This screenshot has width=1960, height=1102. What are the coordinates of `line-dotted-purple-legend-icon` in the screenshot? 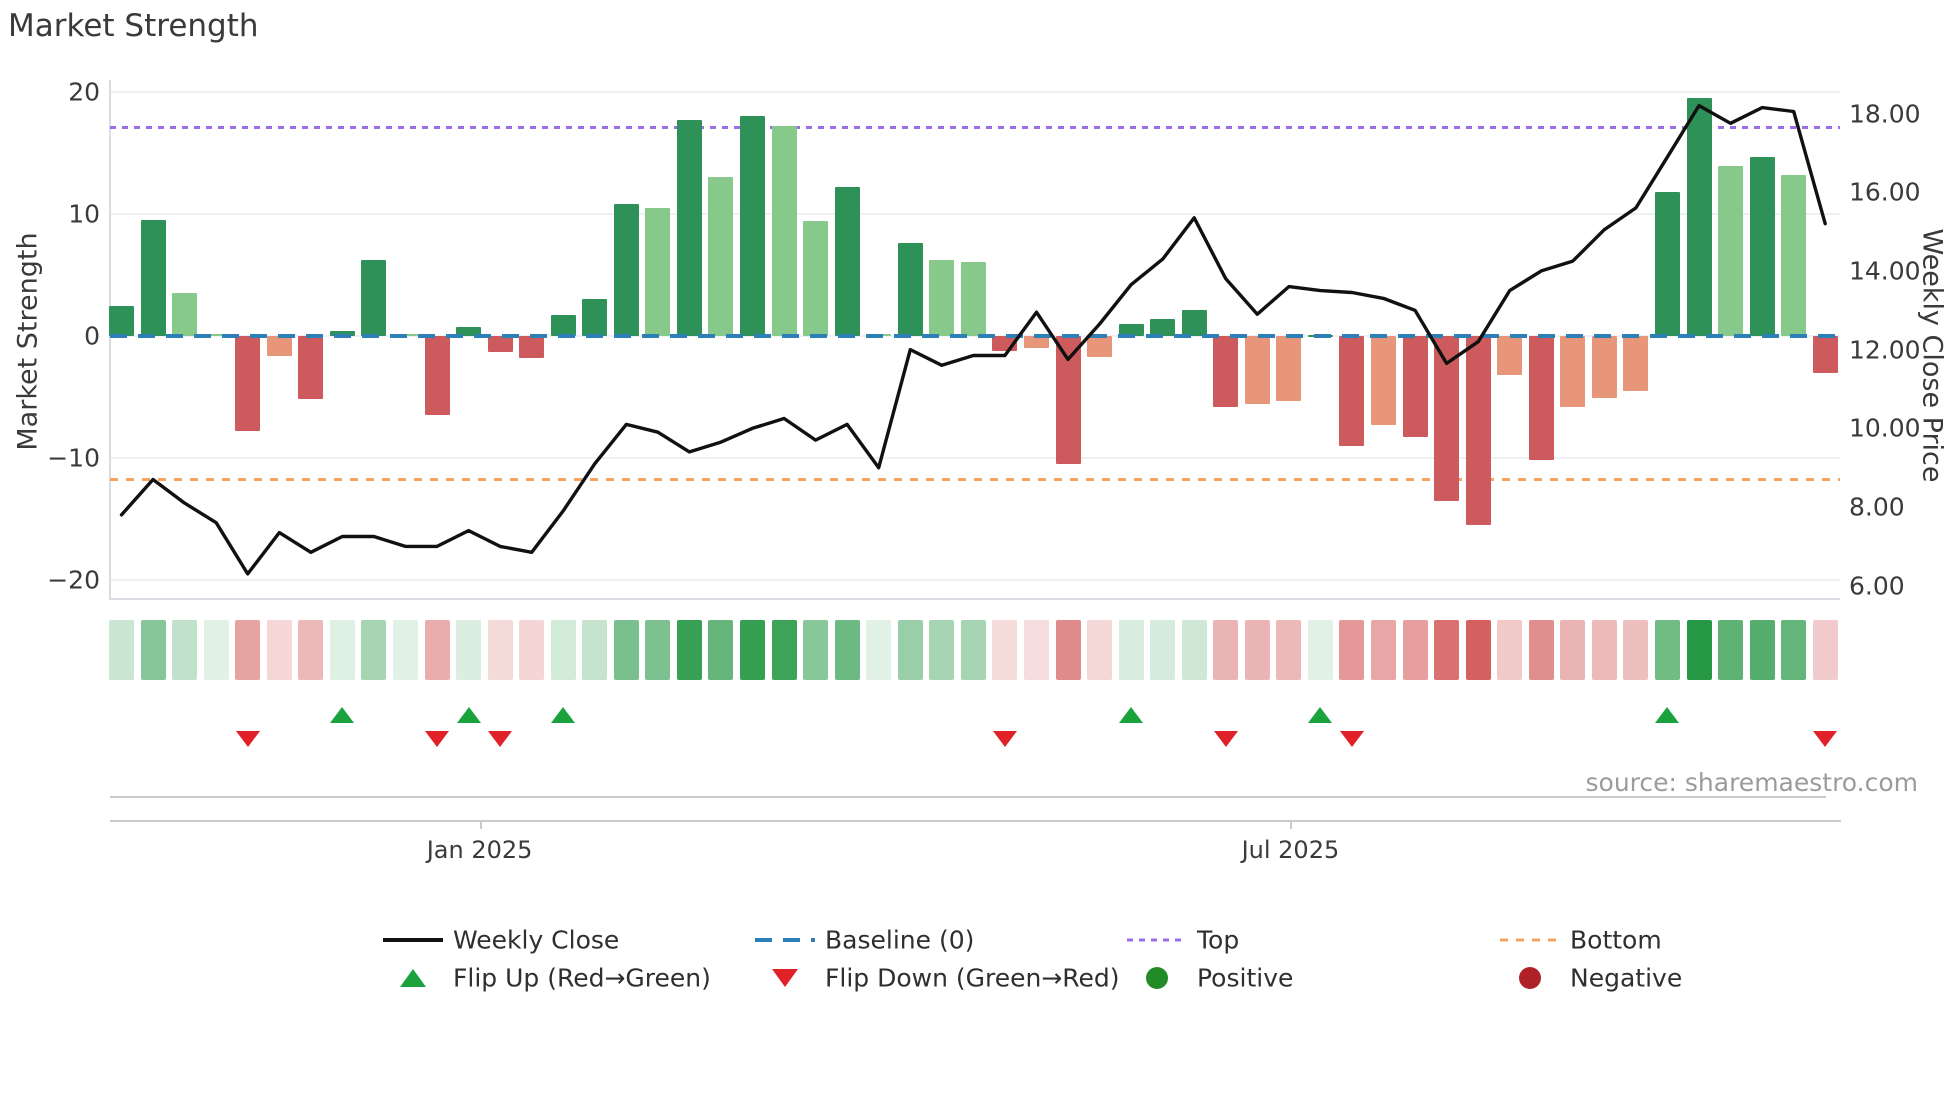 It's located at (1157, 940).